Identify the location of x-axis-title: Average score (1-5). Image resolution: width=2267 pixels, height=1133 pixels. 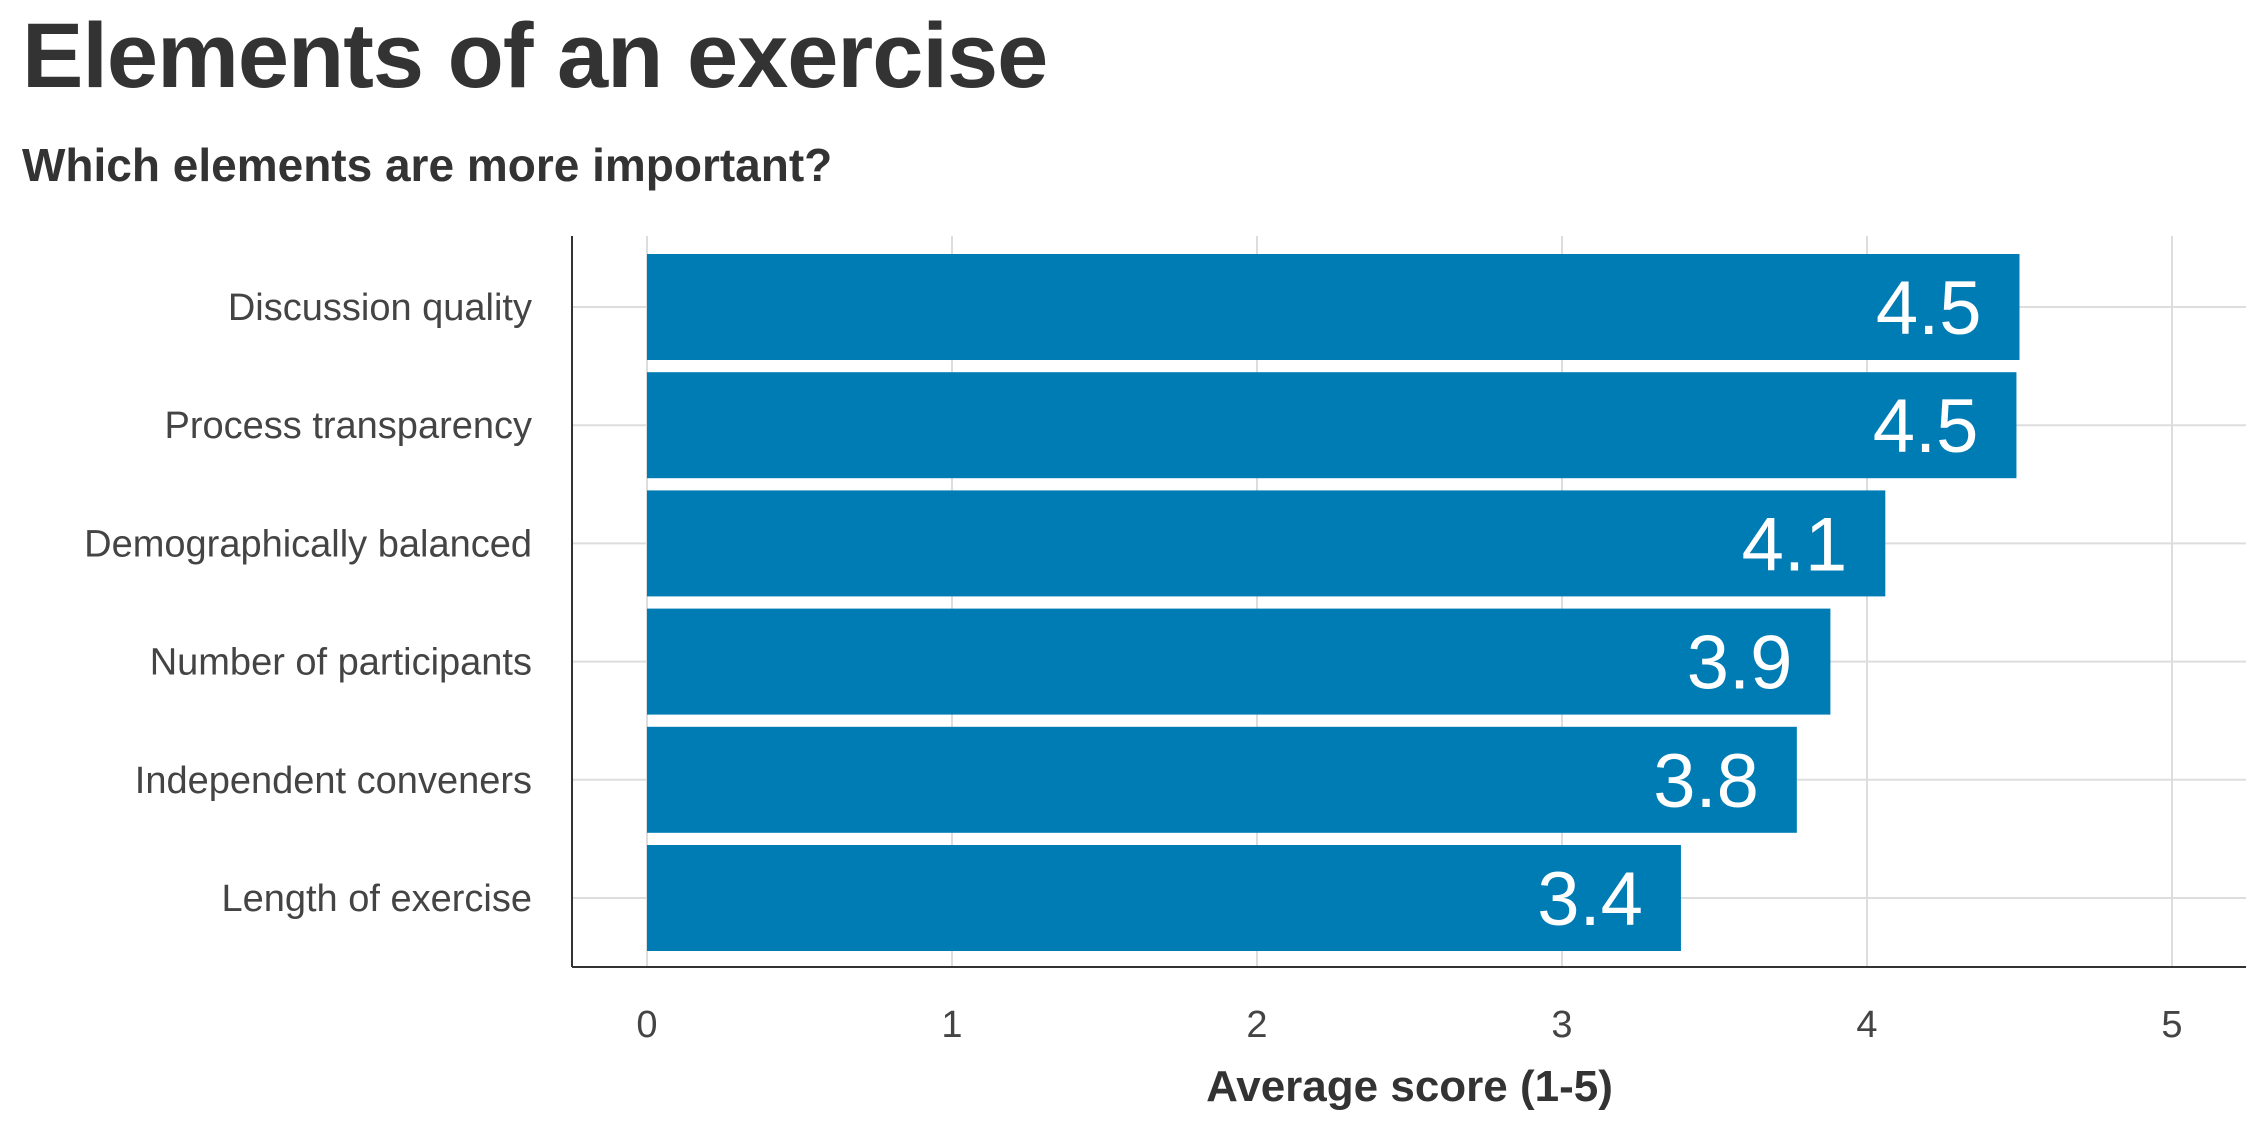
(1409, 1086).